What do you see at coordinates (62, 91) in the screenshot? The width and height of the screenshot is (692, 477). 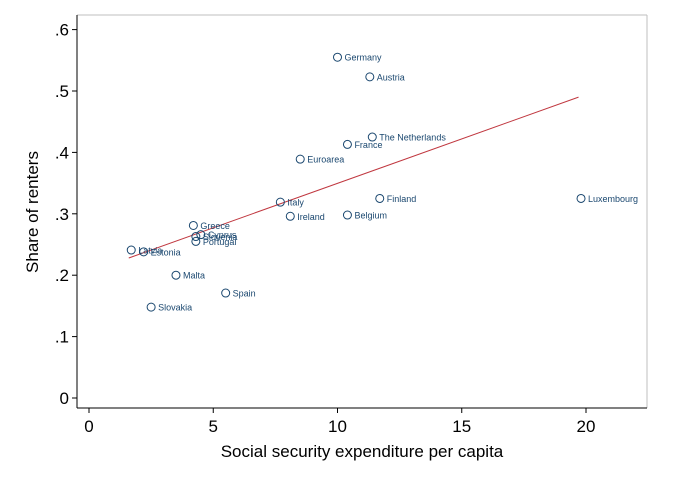 I see `y-tick-label: .5` at bounding box center [62, 91].